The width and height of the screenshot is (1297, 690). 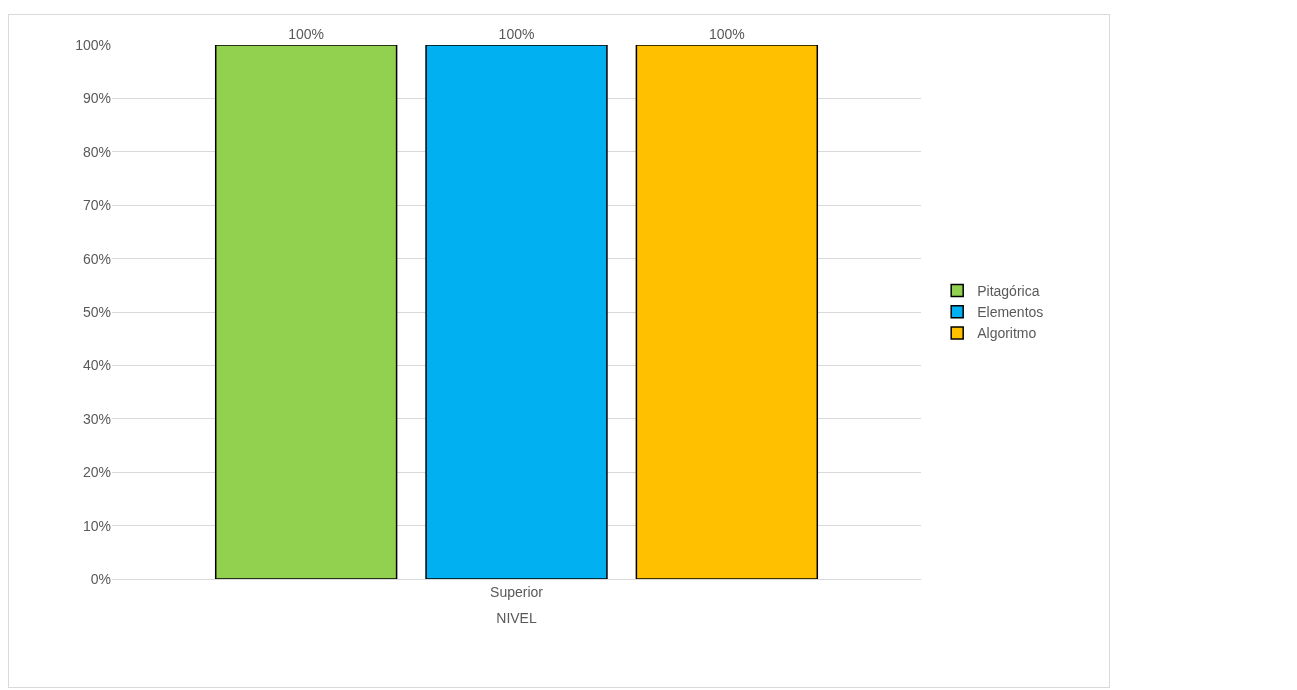 What do you see at coordinates (96, 472) in the screenshot?
I see `y-tick-label: 20%` at bounding box center [96, 472].